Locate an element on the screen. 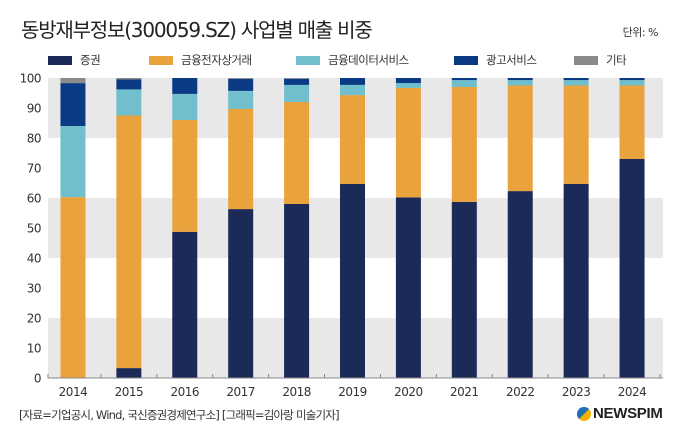 The height and width of the screenshot is (442, 680). legend: 증권 금융전자상거래 금융데이터서비스 광고서비스 기타 is located at coordinates (340, 60).